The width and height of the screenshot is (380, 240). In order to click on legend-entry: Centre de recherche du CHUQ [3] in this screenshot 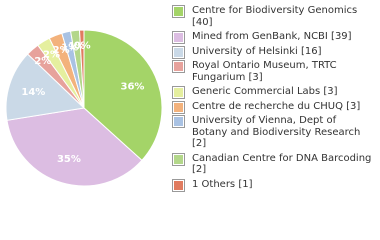, I will do `click(272, 107)`.